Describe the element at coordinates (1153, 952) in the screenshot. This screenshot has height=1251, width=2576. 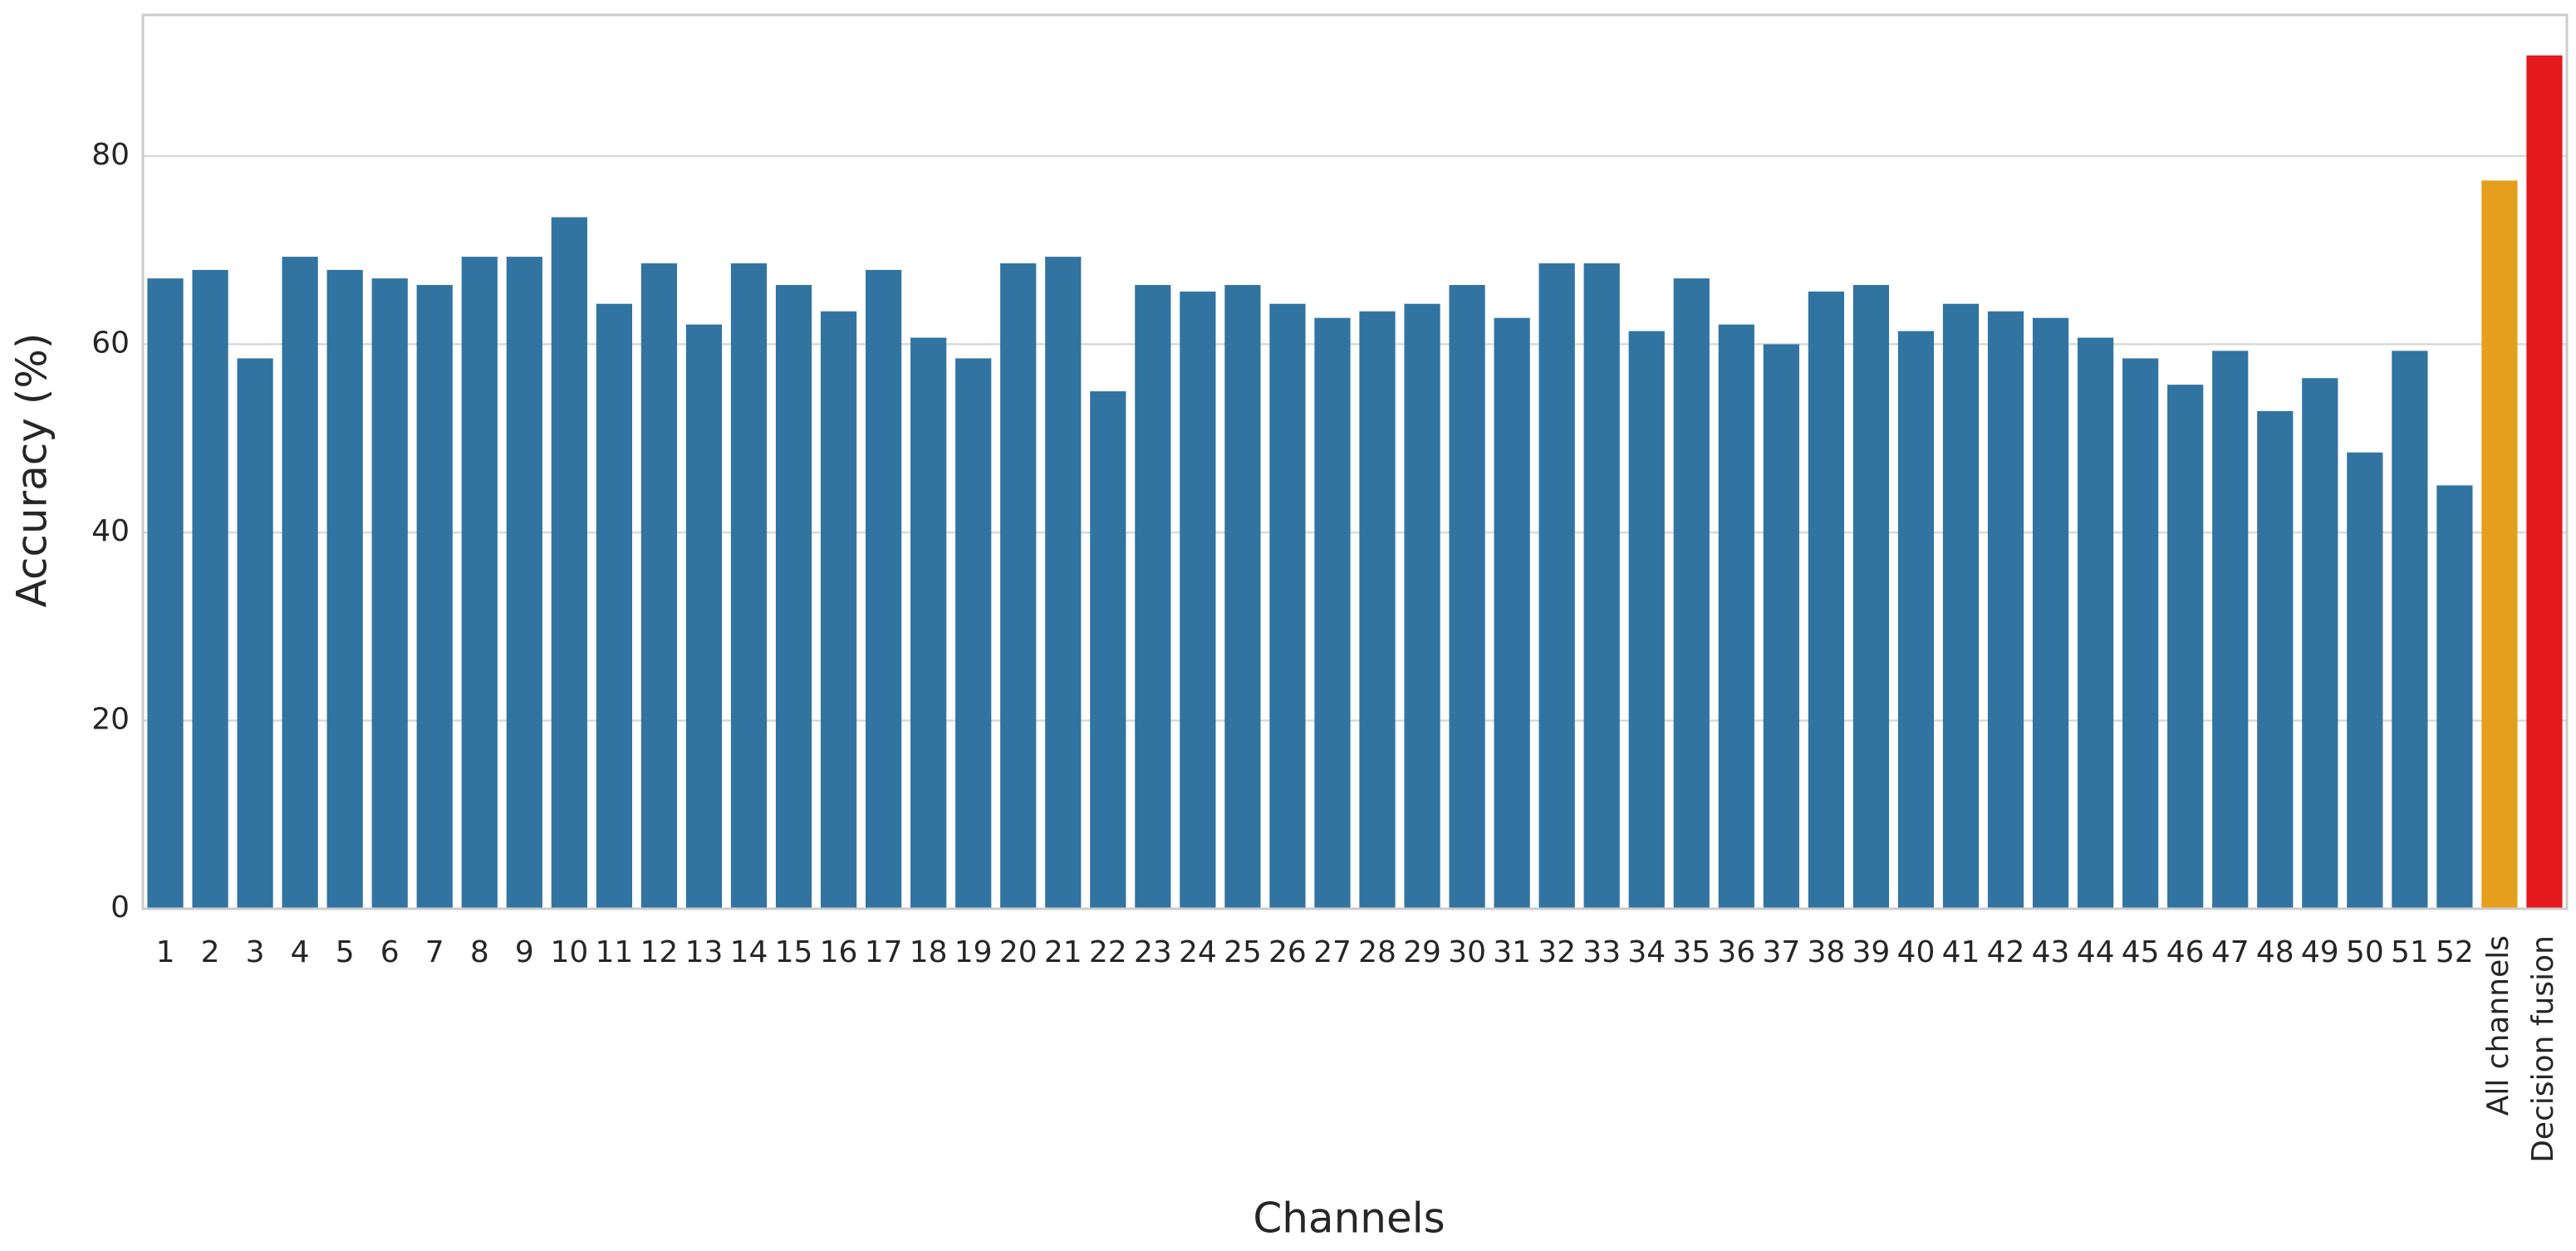
I see `x-tick-label: 23` at that location.